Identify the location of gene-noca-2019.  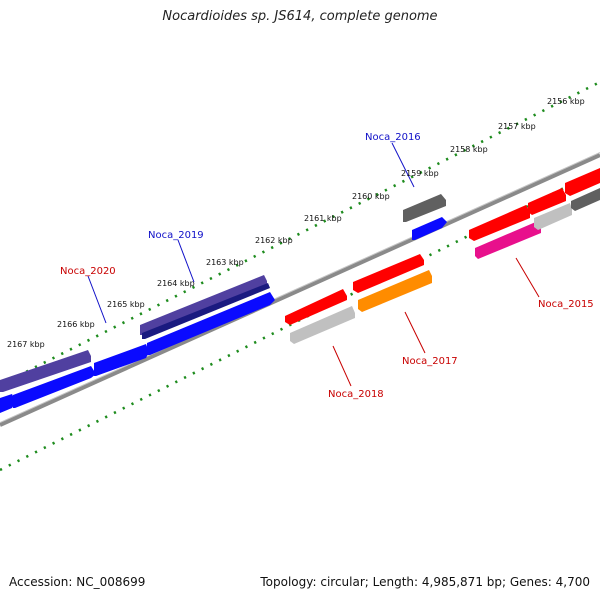
(203, 305).